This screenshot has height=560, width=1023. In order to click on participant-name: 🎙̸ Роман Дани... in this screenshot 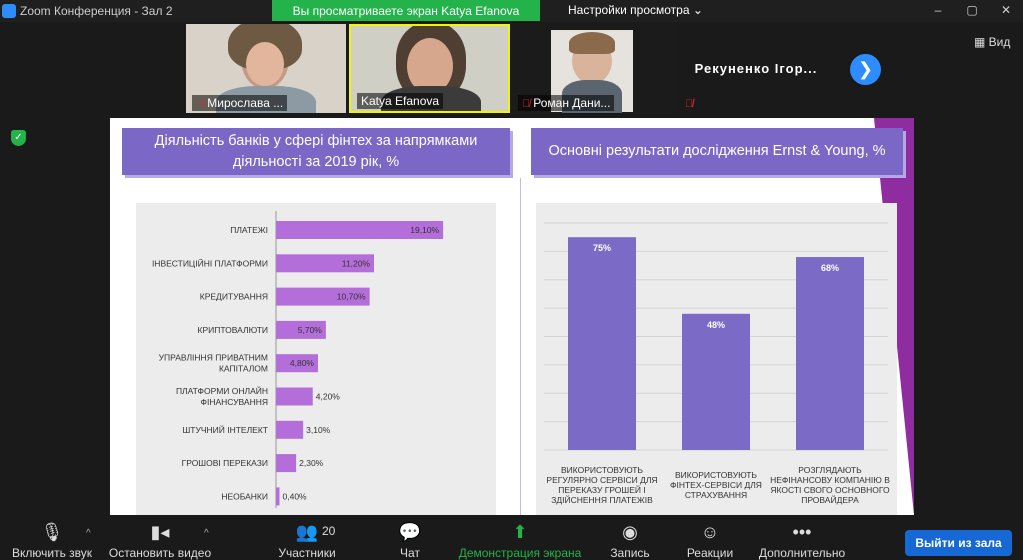, I will do `click(566, 103)`.